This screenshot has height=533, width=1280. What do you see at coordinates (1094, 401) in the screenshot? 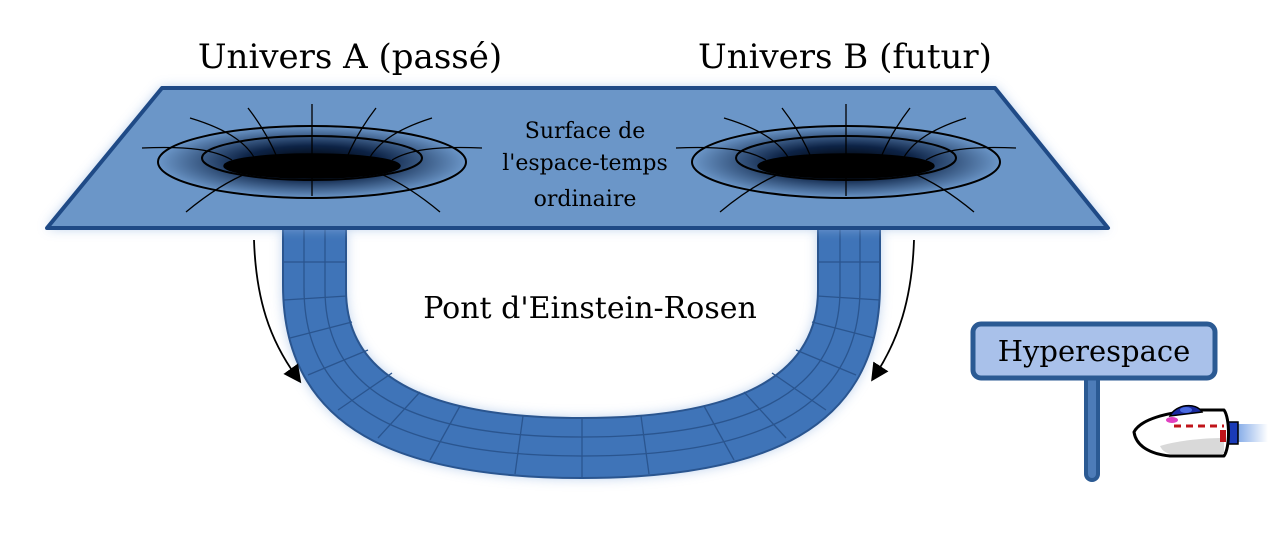
I see `hyperespace-sign: Hyperespace` at bounding box center [1094, 401].